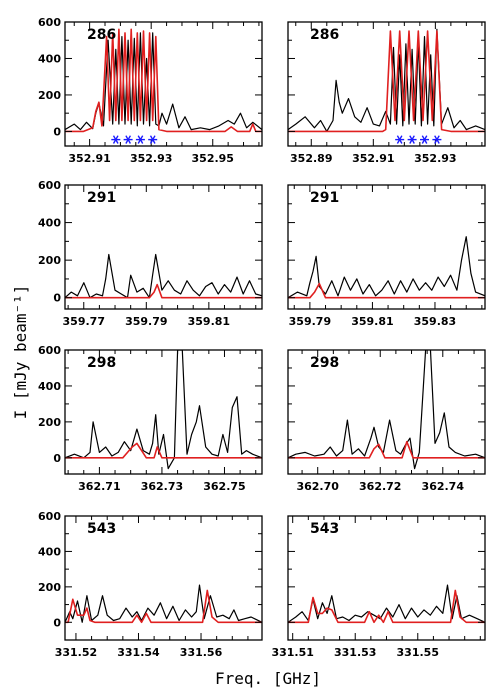  I want to click on panel-3: 0 200 400 600 359.77 359.79 359.81 291, so click(150, 253).